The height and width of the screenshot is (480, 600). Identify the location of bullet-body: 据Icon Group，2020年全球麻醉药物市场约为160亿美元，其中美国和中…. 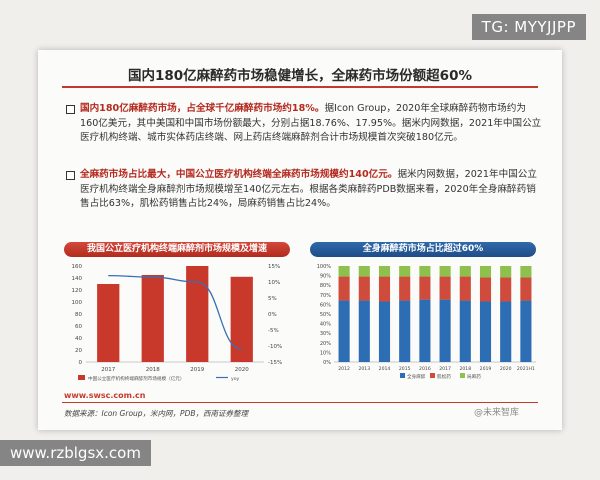
(311, 123).